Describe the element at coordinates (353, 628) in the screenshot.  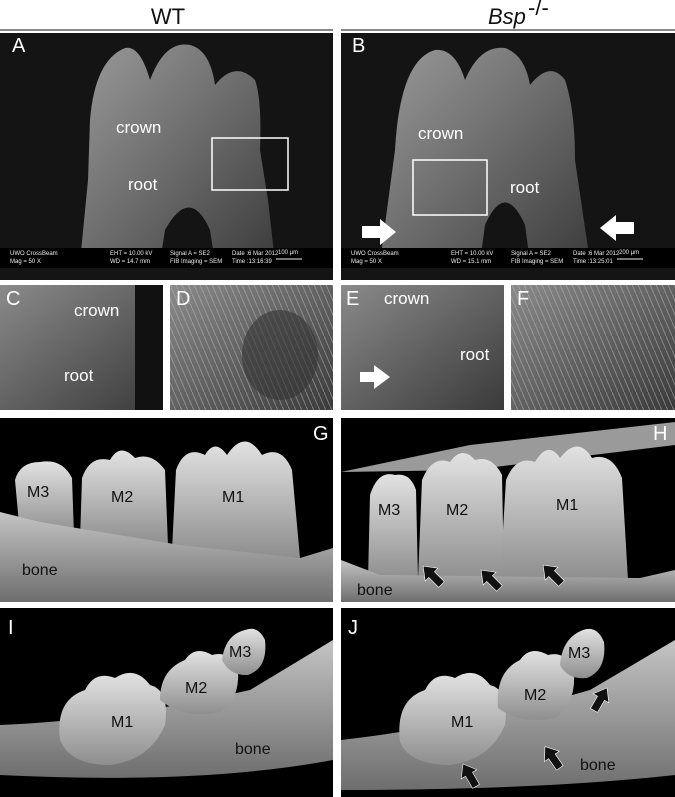
I see `panel-letter: J` at that location.